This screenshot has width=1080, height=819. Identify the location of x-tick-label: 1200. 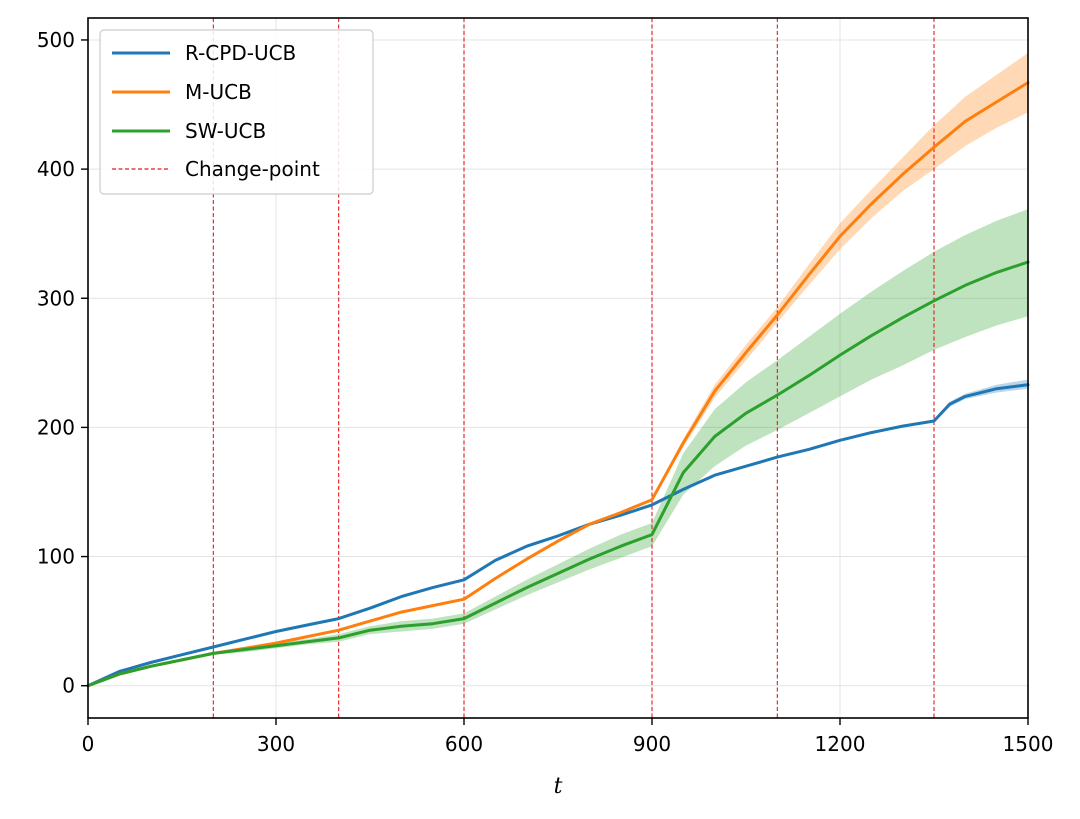
(840, 744).